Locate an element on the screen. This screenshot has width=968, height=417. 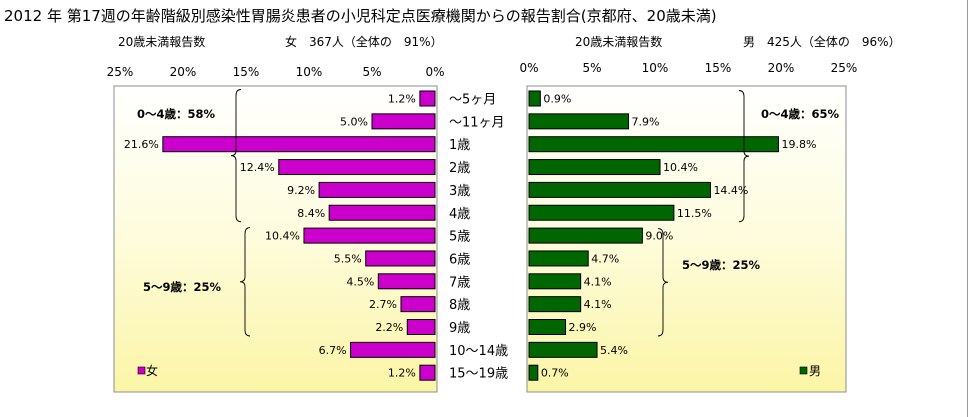
male-bar-value-label: 5.4% is located at coordinates (614, 350).